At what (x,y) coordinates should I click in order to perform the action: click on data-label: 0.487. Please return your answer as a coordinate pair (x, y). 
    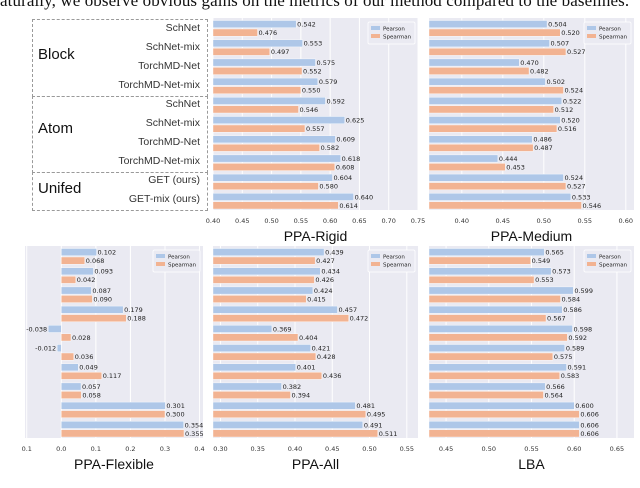
    Looking at the image, I should click on (543, 148).